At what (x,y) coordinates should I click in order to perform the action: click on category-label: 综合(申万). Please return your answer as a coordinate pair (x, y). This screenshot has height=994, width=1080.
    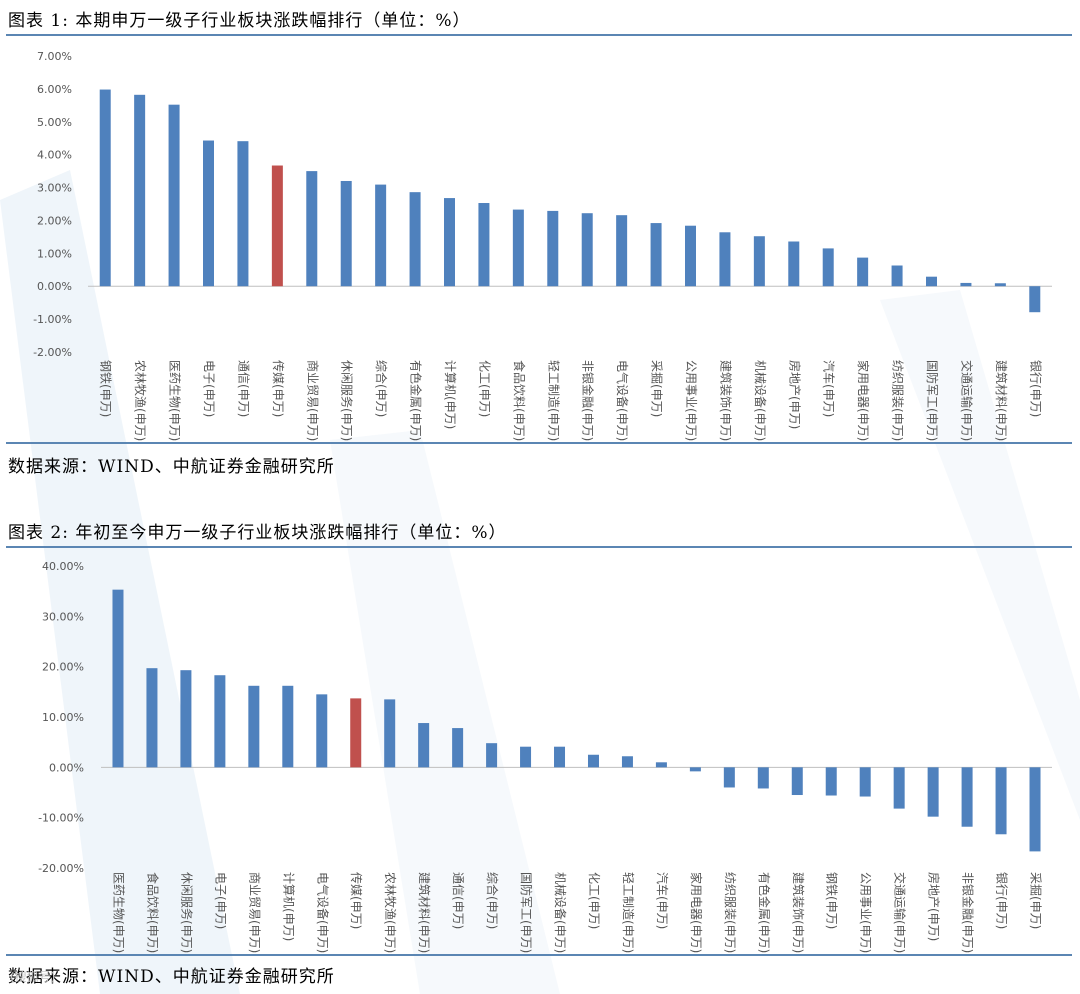
    Looking at the image, I should click on (381, 388).